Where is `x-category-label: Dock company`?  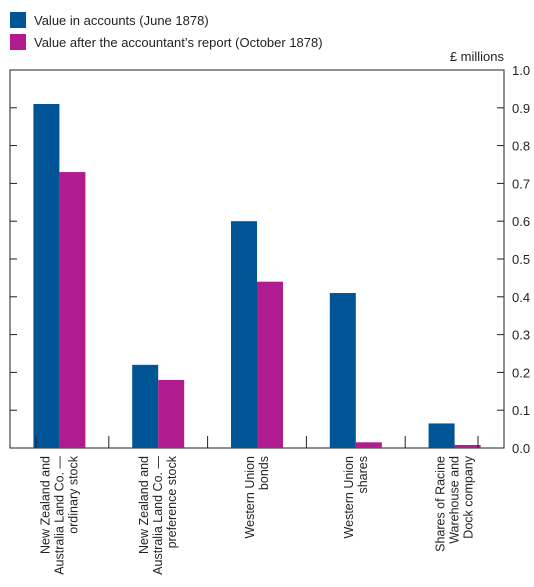
x-category-label: Dock company is located at coordinates (469, 496).